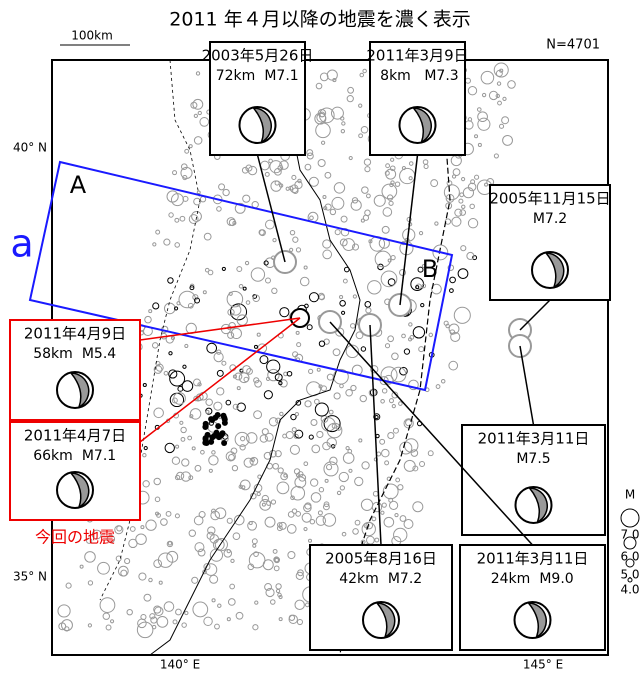 The width and height of the screenshot is (641, 675). Describe the element at coordinates (99, 456) in the screenshot. I see `event-mag: M7.1` at that location.